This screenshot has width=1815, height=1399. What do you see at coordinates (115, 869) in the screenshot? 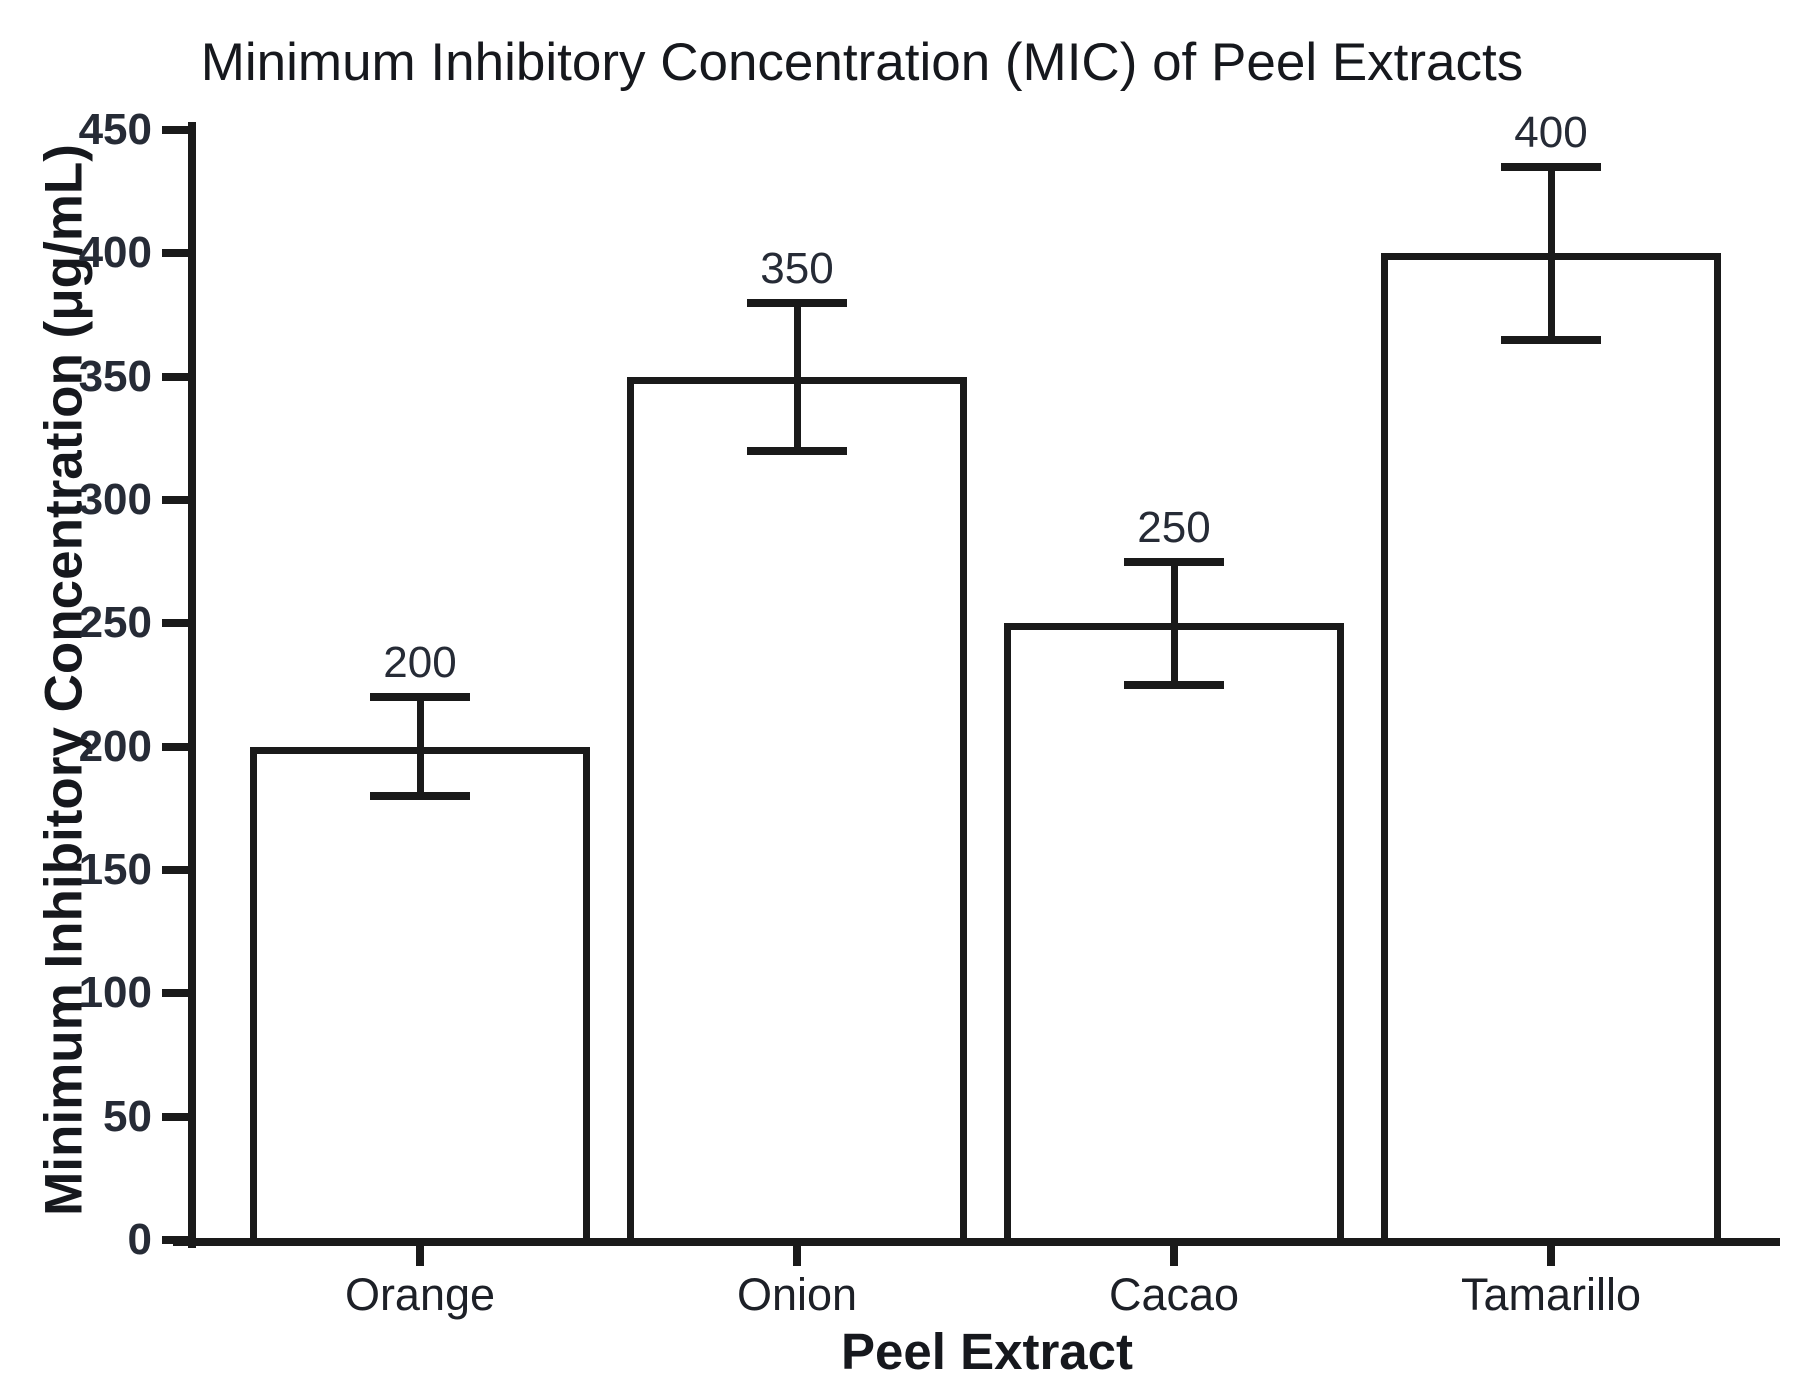
I see `y-tick-label: 150` at bounding box center [115, 869].